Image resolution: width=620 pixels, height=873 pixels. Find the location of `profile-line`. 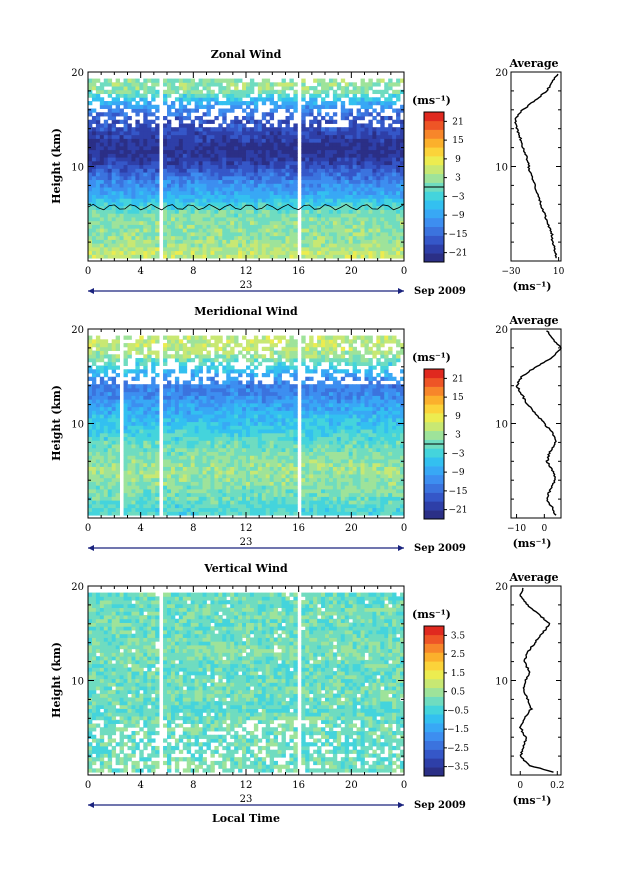

profile-line is located at coordinates (536, 166).